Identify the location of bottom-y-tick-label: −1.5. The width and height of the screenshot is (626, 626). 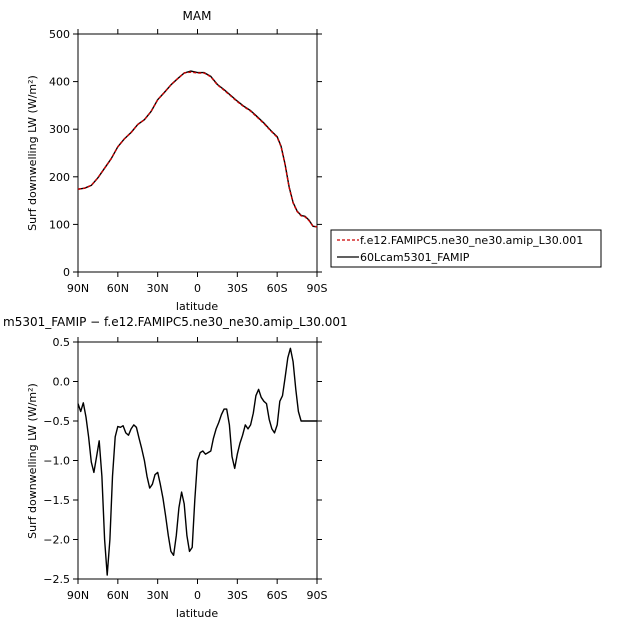
(56, 500).